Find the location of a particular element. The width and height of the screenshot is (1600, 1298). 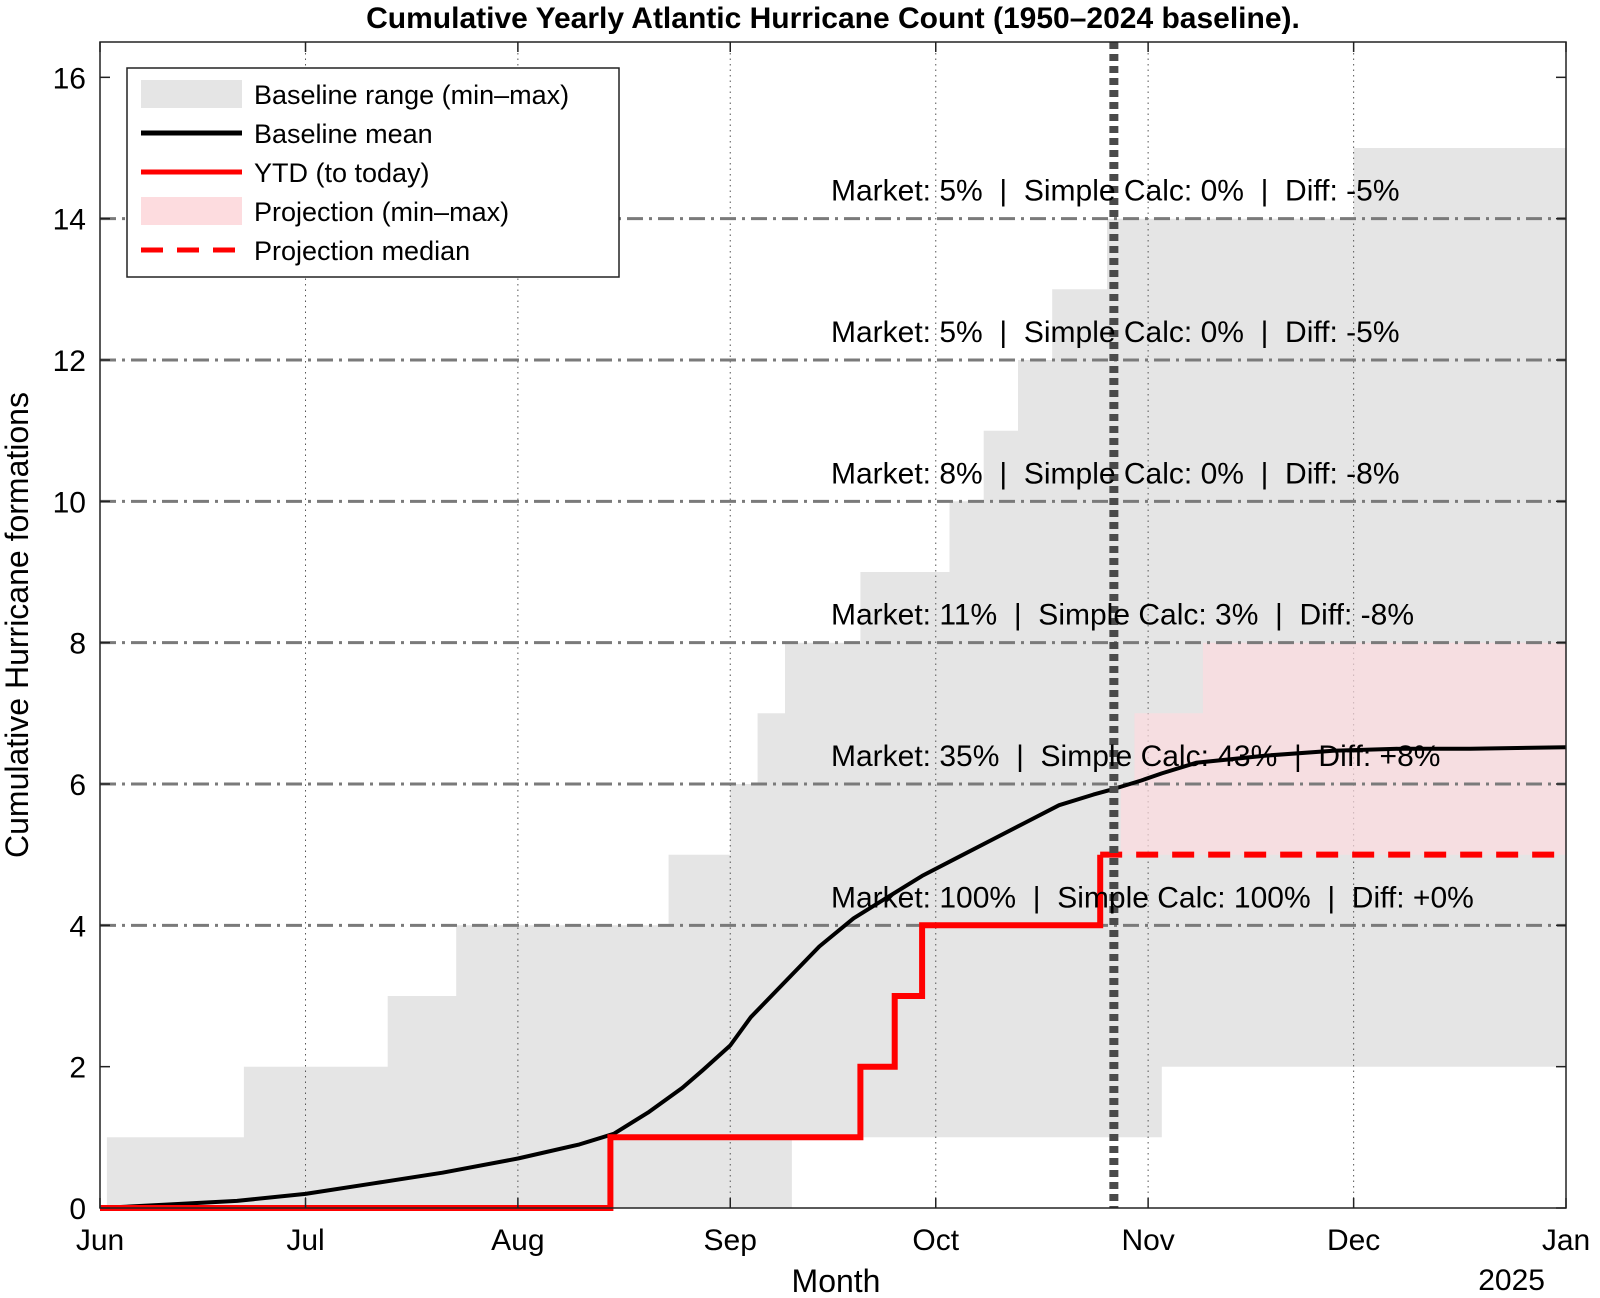

y-tick-label: 6 is located at coordinates (77, 785).